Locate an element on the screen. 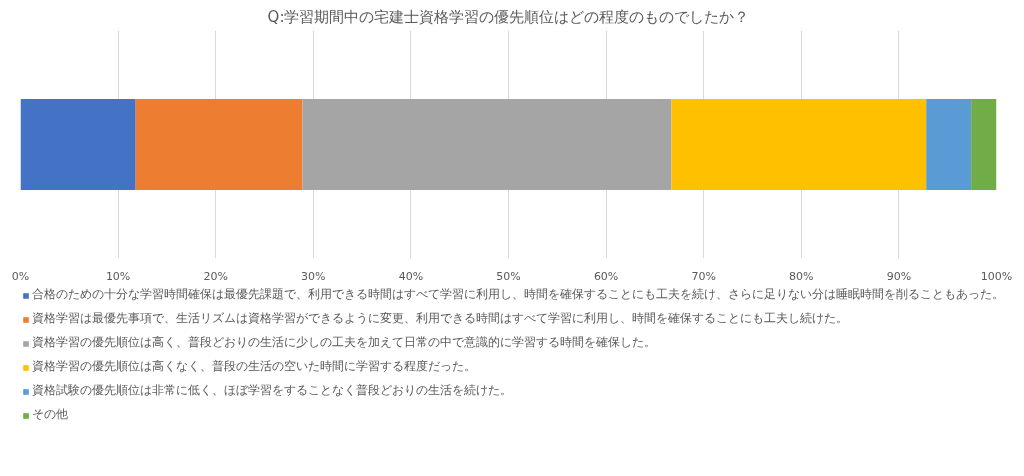 The width and height of the screenshot is (1024, 476). legend-label: その他 is located at coordinates (50, 415).